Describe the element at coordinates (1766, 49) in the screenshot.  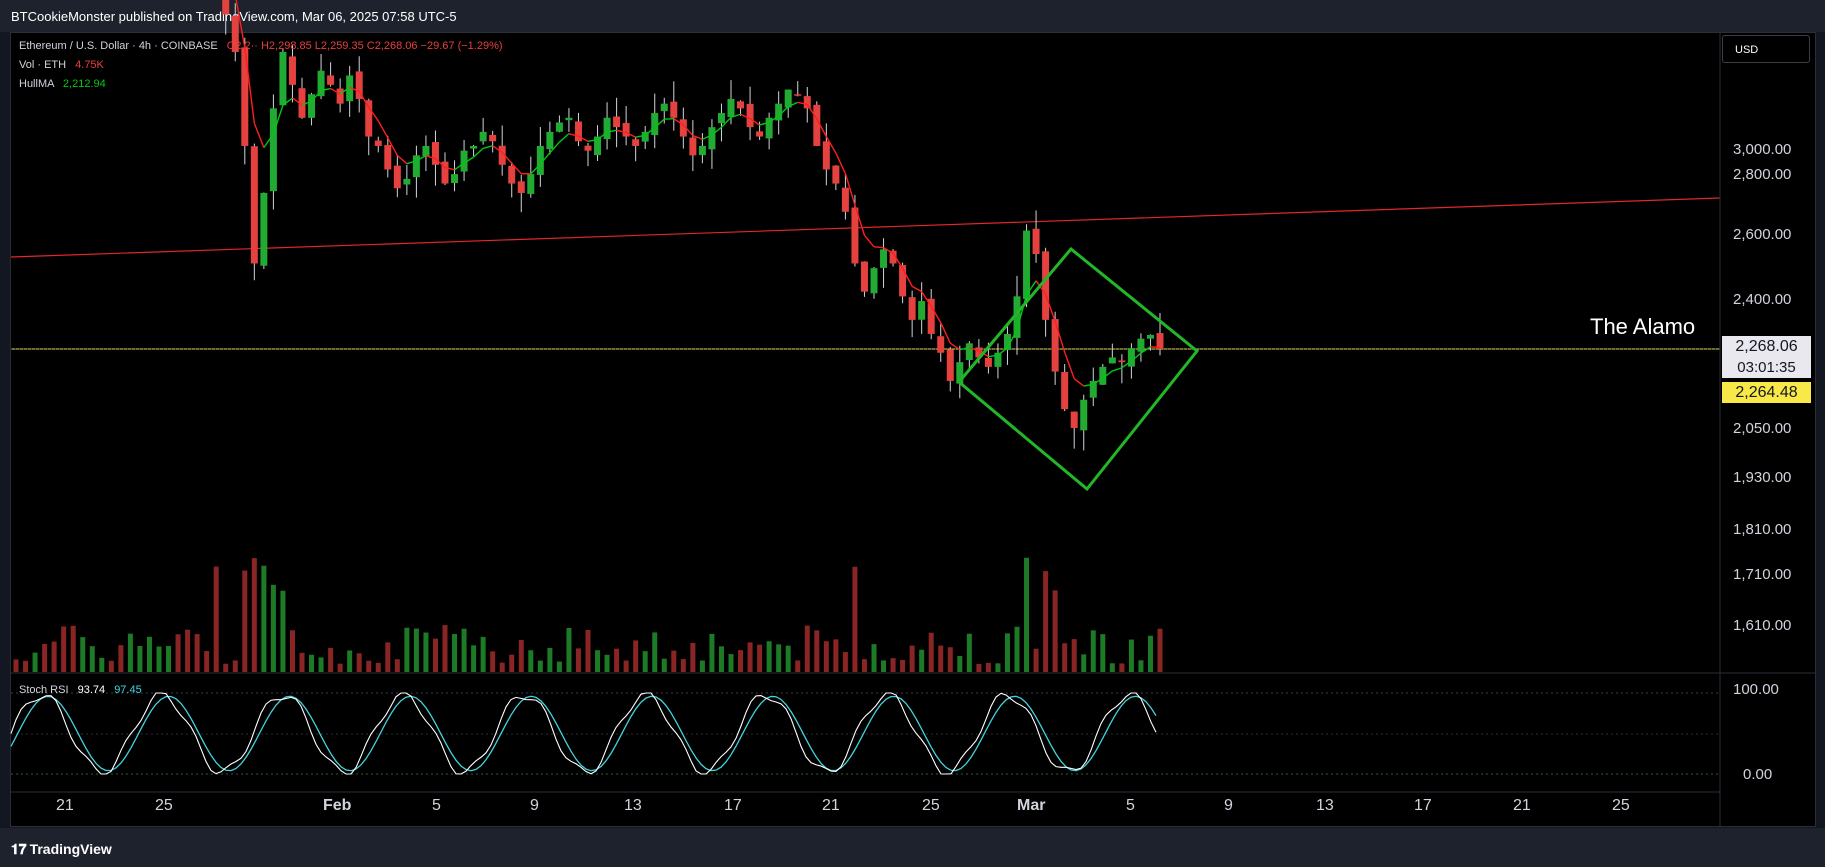
I see `currency-button: USD` at that location.